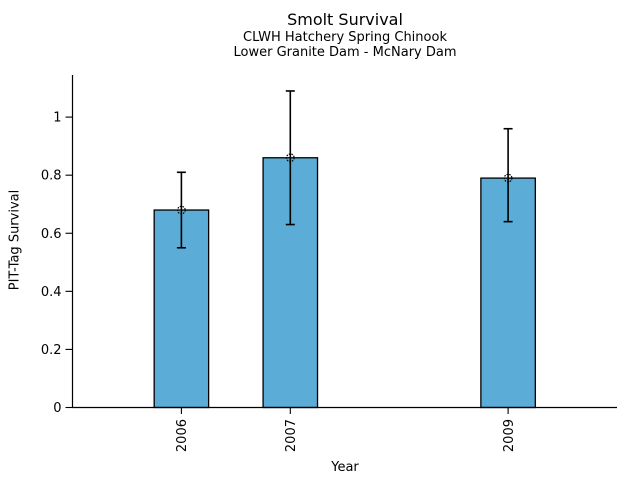 Image resolution: width=640 pixels, height=480 pixels. What do you see at coordinates (57, 408) in the screenshot?
I see `y-tick-label-0: 0` at bounding box center [57, 408].